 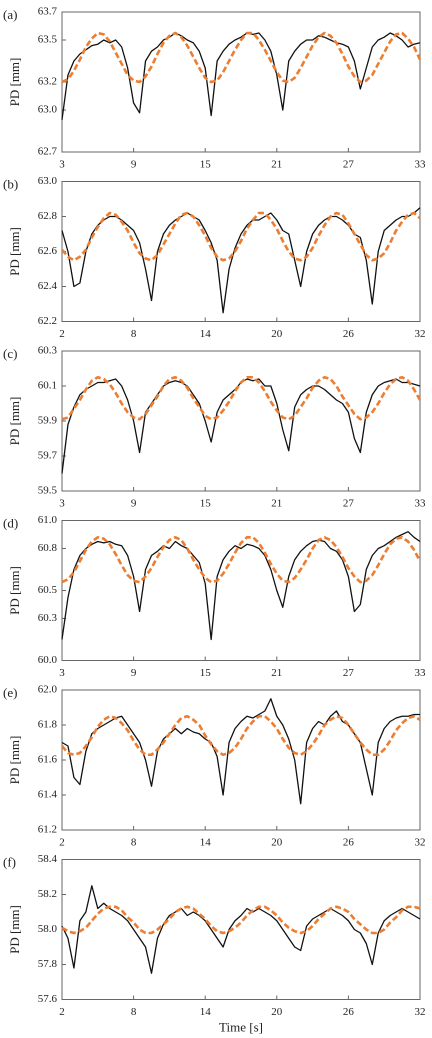 What do you see at coordinates (48, 40) in the screenshot?
I see `y-tick-label: 63.5` at bounding box center [48, 40].